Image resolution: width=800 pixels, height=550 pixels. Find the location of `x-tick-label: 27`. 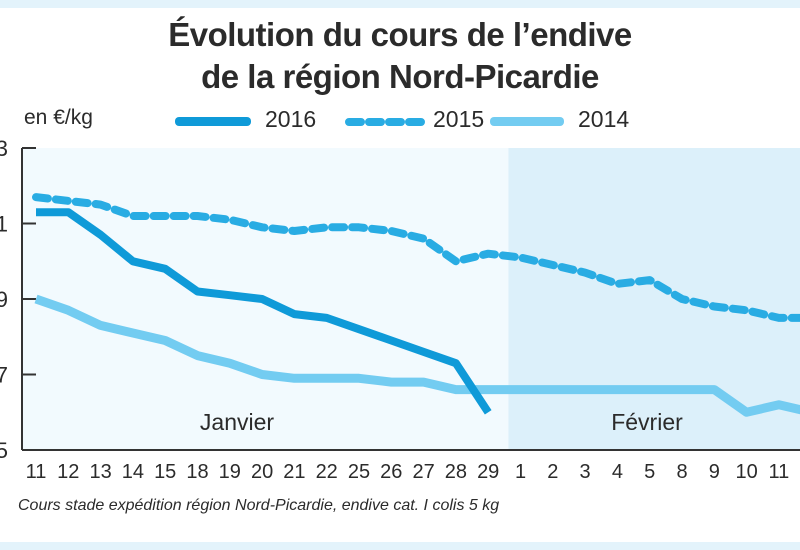

x-tick-label: 27 is located at coordinates (423, 472).